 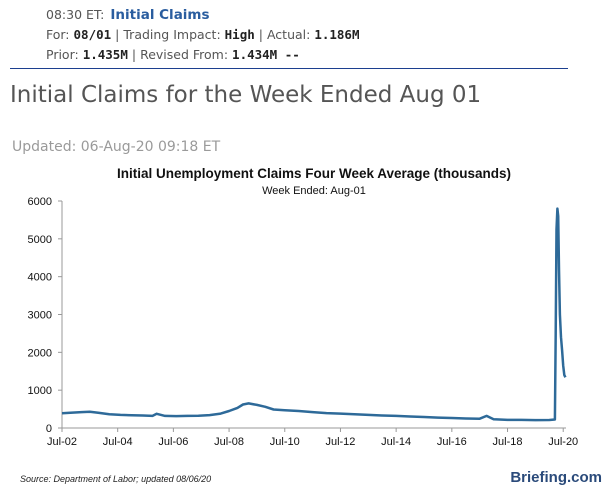 I want to click on revised-label: Revised From:, so click(x=184, y=54).